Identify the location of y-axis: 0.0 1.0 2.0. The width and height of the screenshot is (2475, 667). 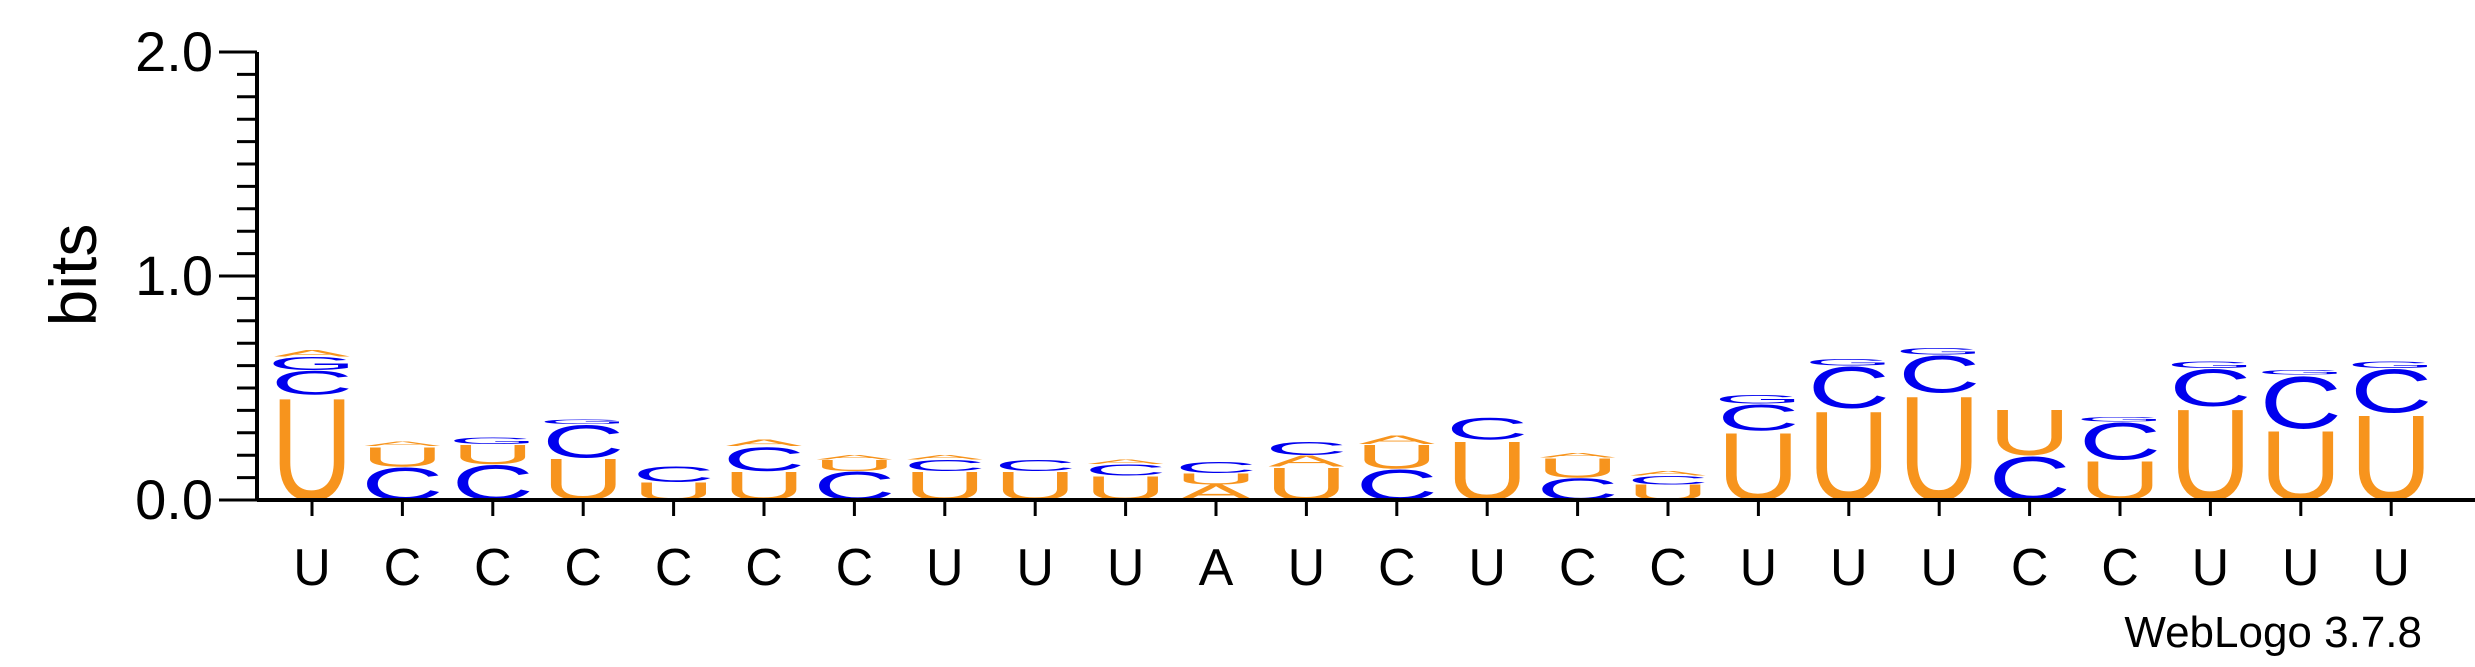
(197, 275).